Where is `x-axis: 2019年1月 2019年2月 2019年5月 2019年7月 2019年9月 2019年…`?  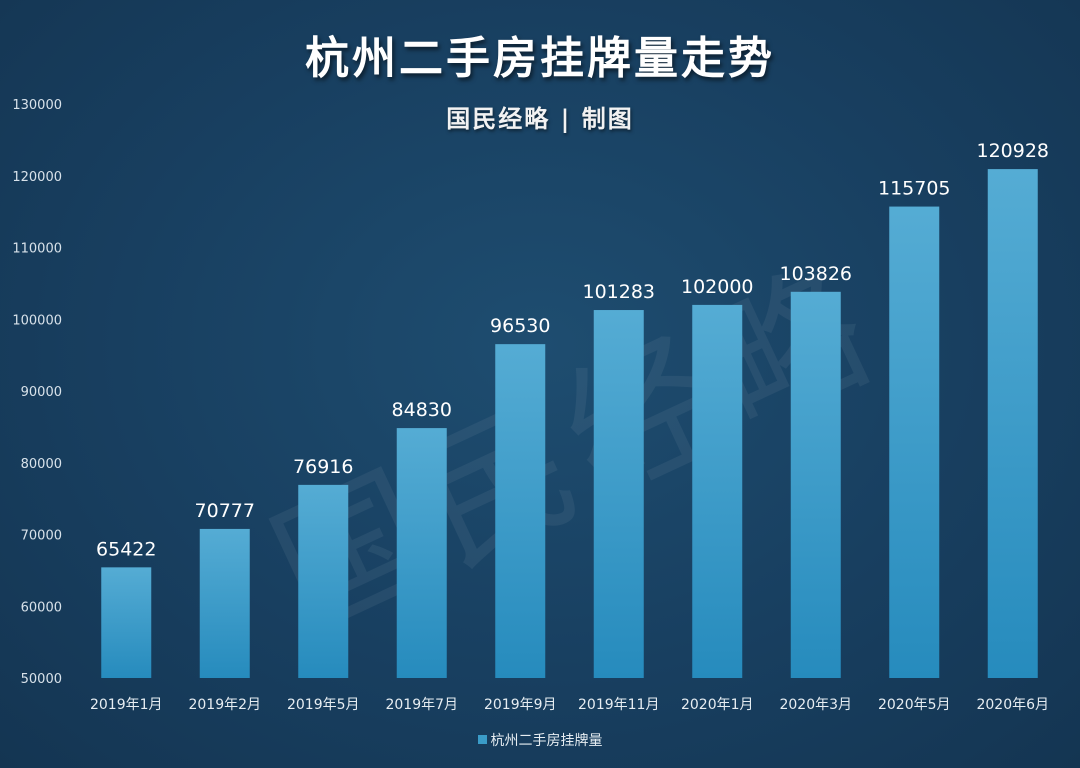 x-axis: 2019年1月 2019年2月 2019年5月 2019年7月 2019年9月 2019年… is located at coordinates (569, 705).